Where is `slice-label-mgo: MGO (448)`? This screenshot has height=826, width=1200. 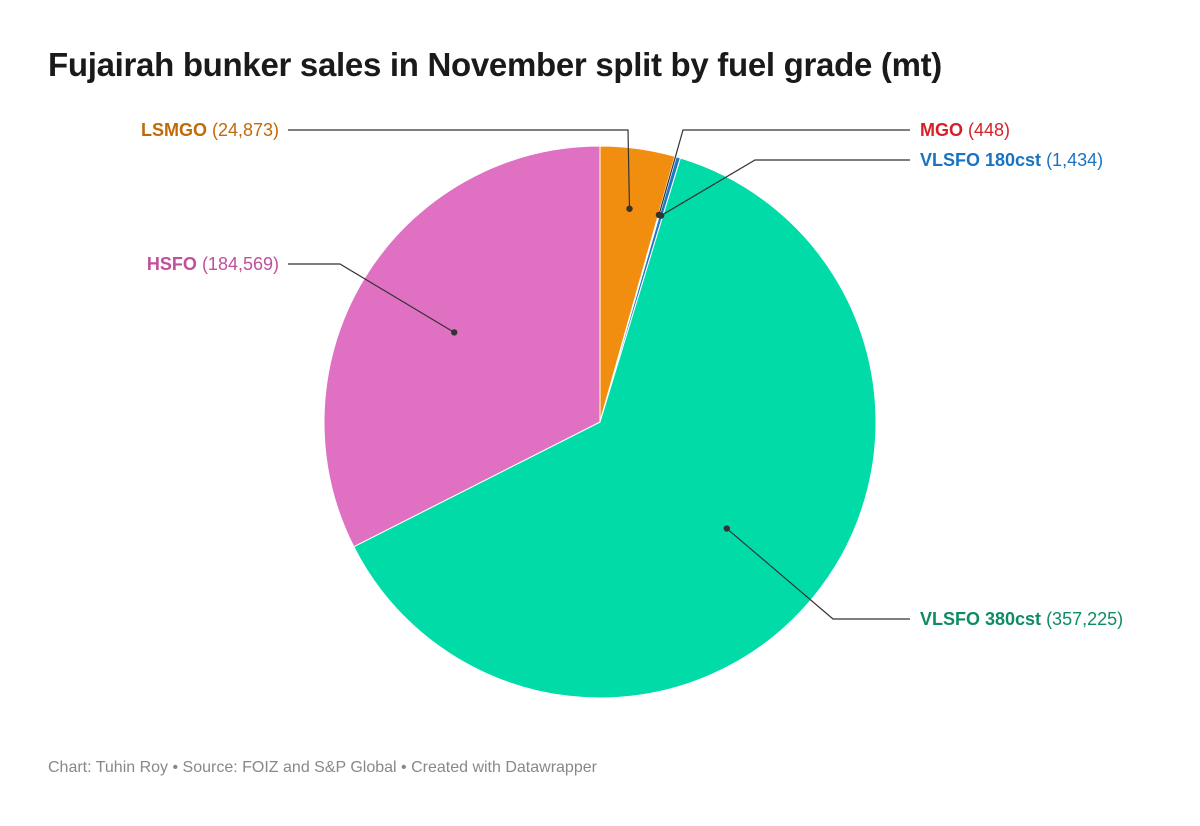
slice-label-mgo: MGO (448) is located at coordinates (965, 130).